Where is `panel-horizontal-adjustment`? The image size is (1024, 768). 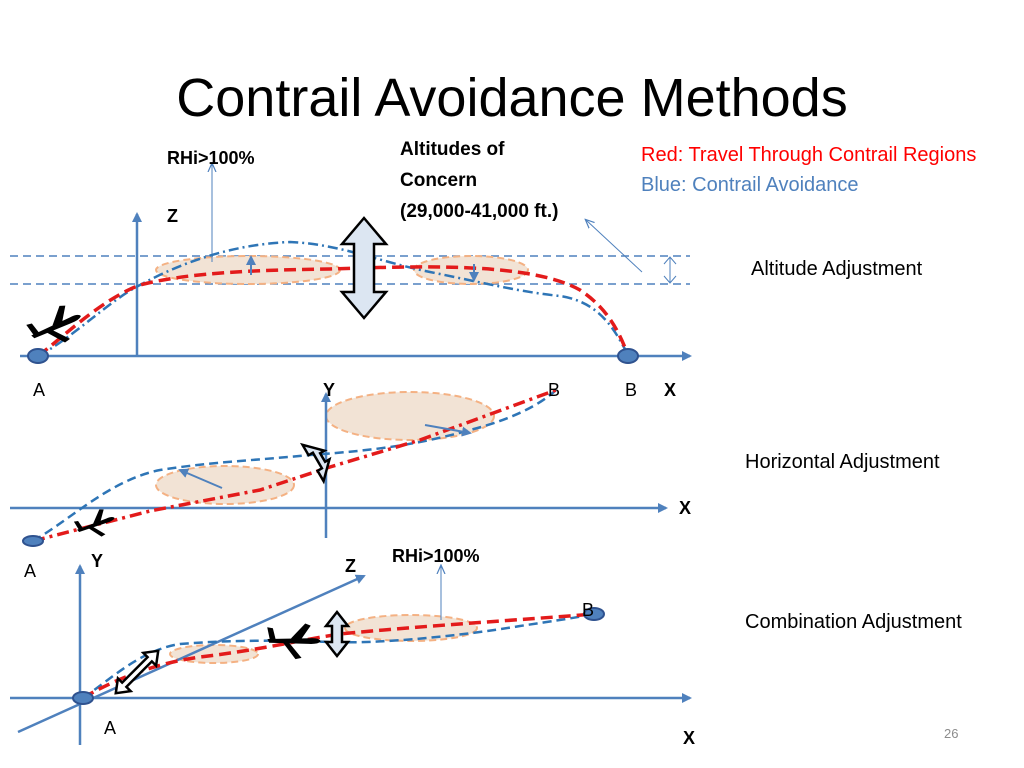
panel-horizontal-adjustment is located at coordinates (339, 467).